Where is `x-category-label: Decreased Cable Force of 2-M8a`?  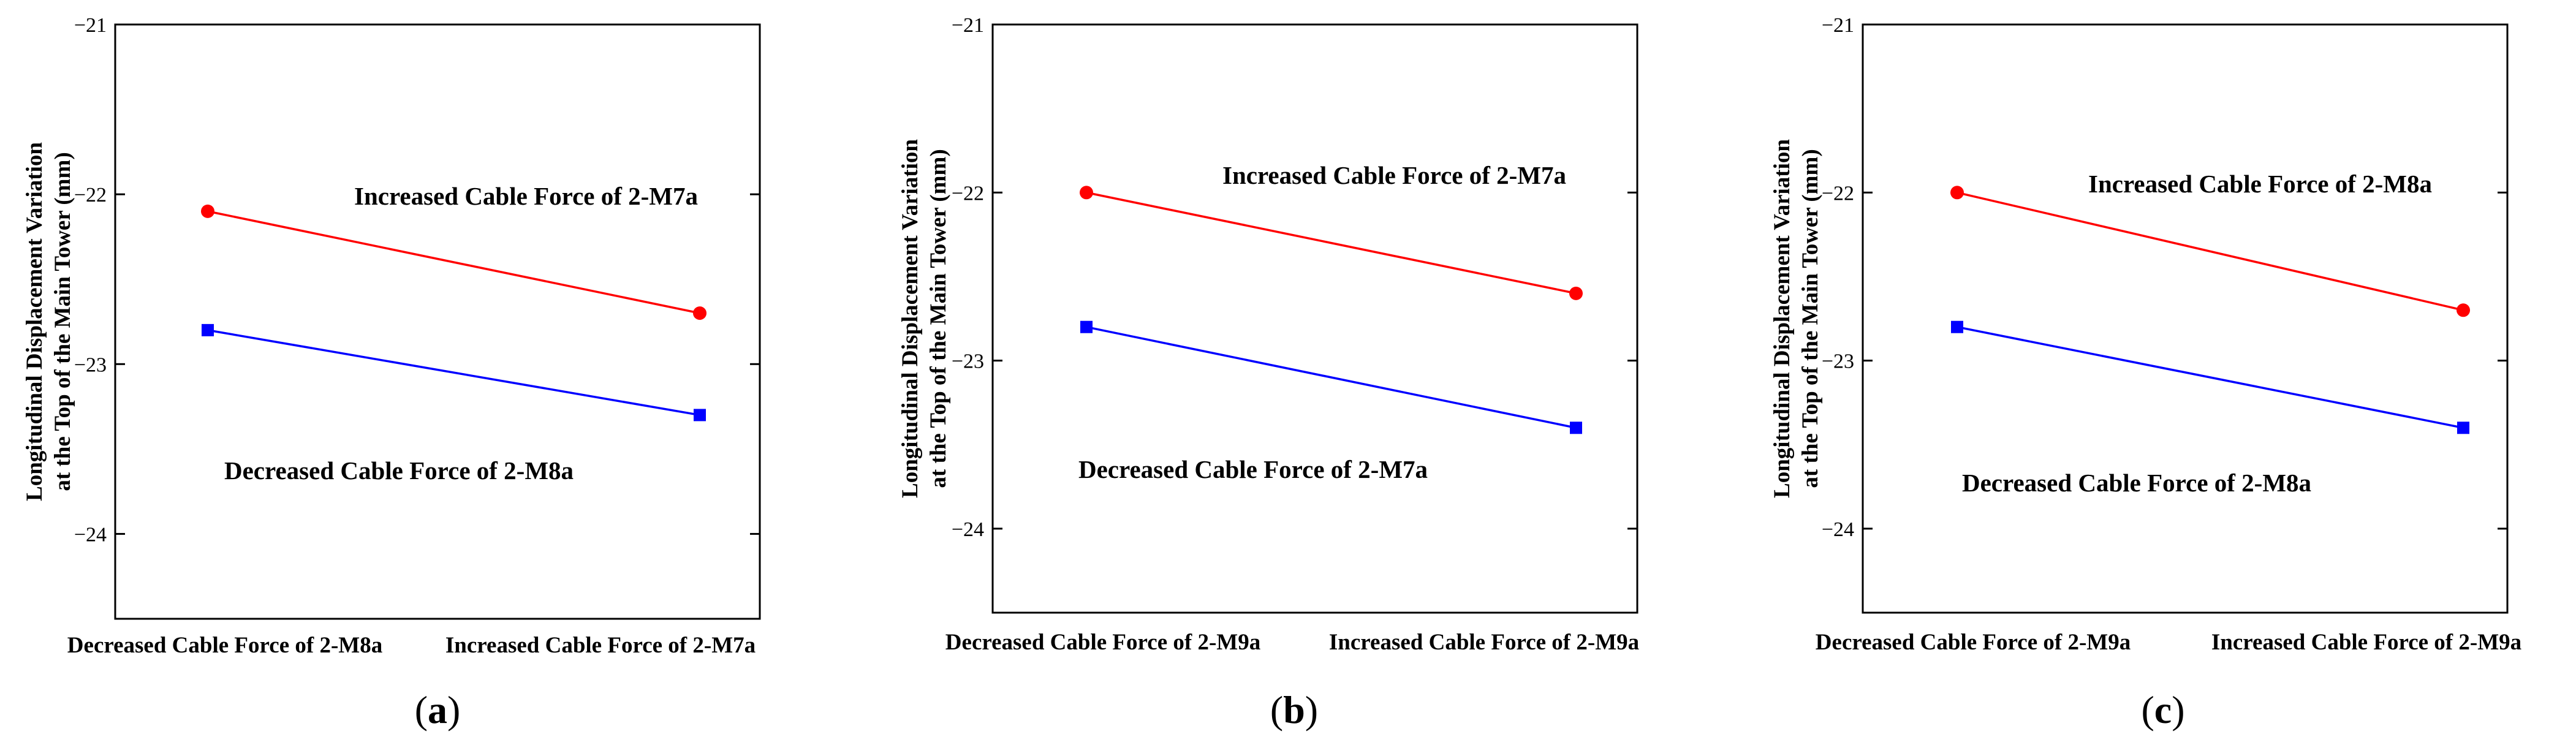 x-category-label: Decreased Cable Force of 2-M8a is located at coordinates (224, 645).